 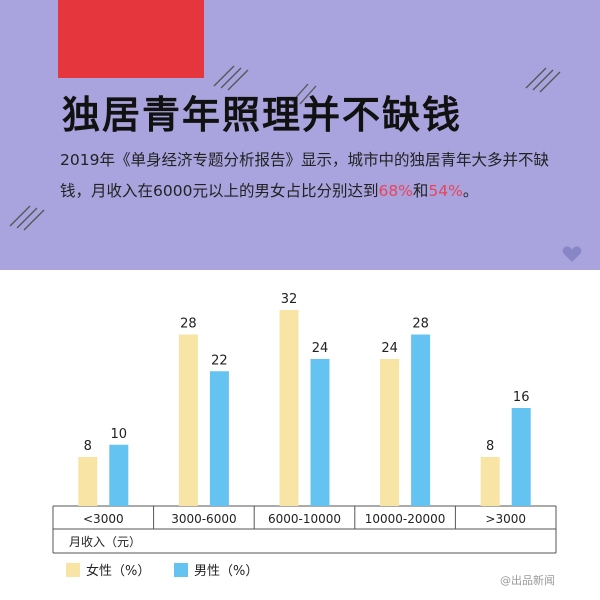 What do you see at coordinates (445, 191) in the screenshot?
I see `female-percentage: 54%` at bounding box center [445, 191].